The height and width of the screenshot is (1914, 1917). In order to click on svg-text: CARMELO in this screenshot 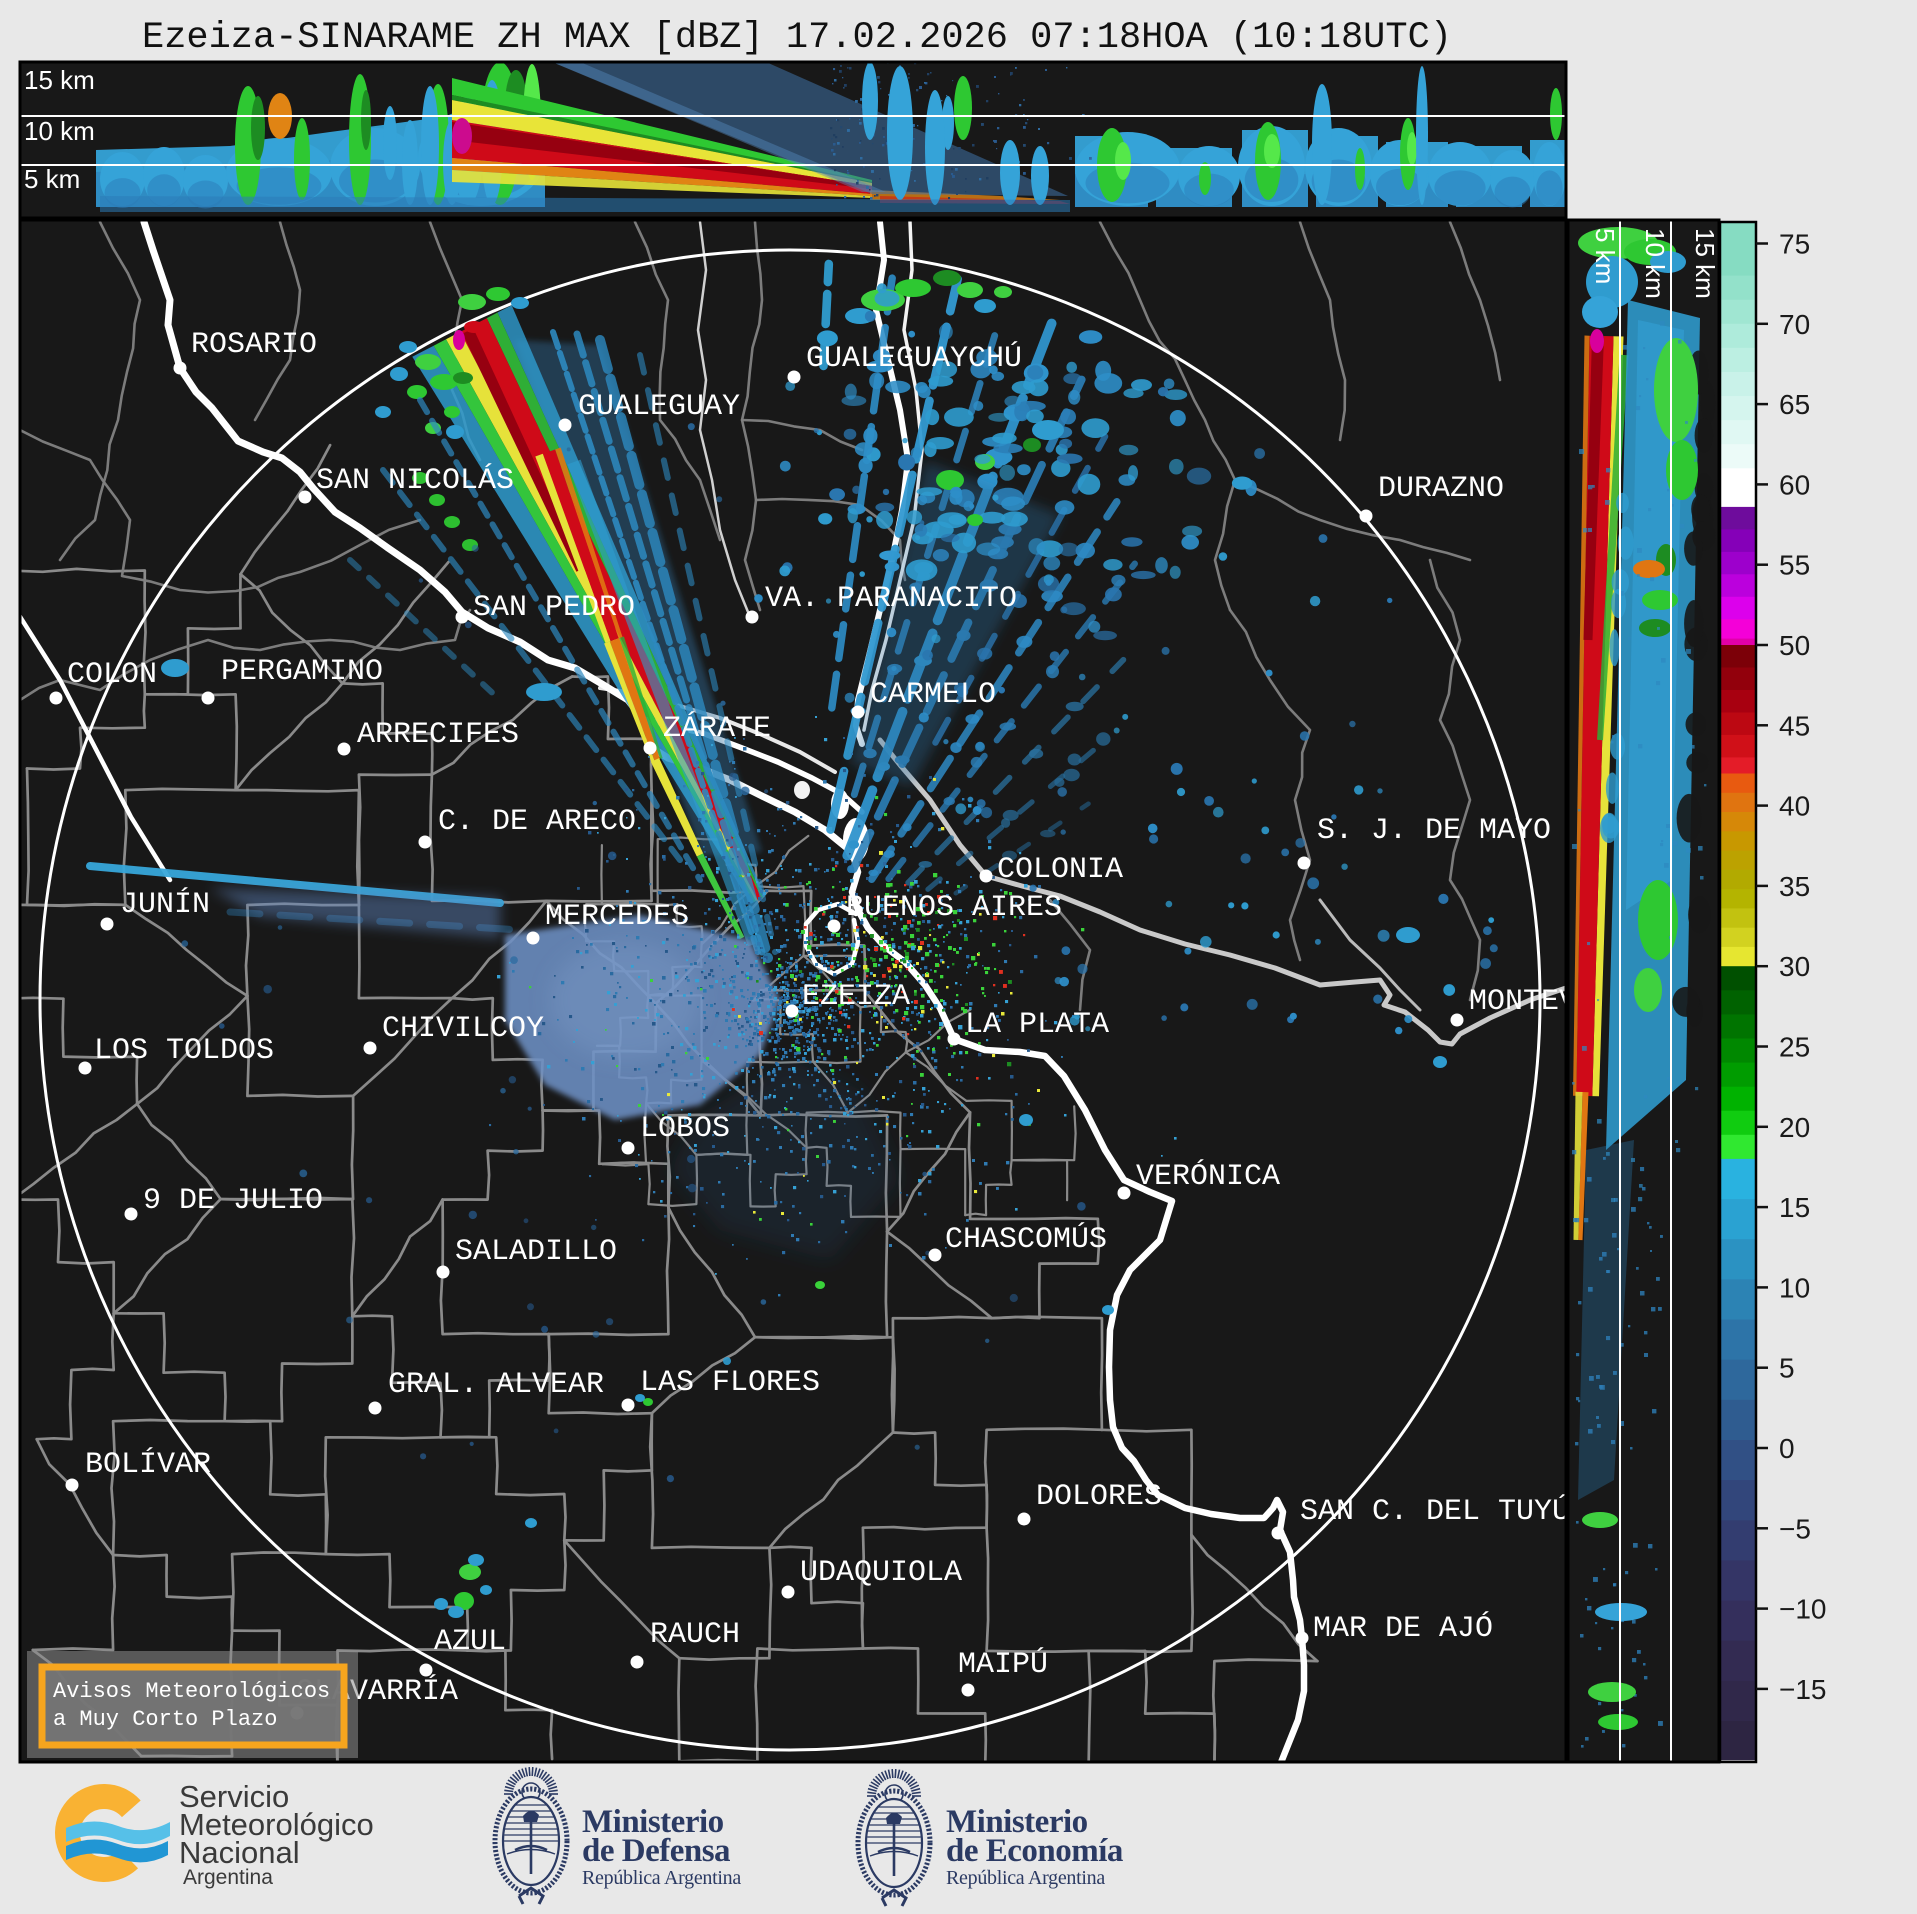, I will do `click(933, 695)`.